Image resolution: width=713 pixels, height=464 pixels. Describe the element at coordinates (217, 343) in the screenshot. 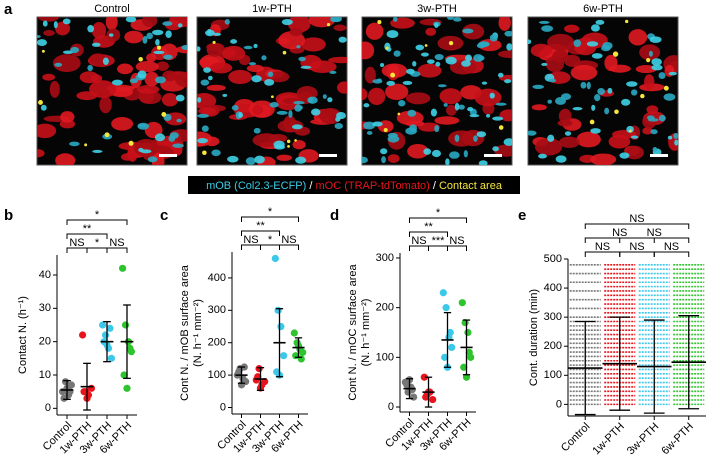

I see `y-tick-label: 200` at that location.